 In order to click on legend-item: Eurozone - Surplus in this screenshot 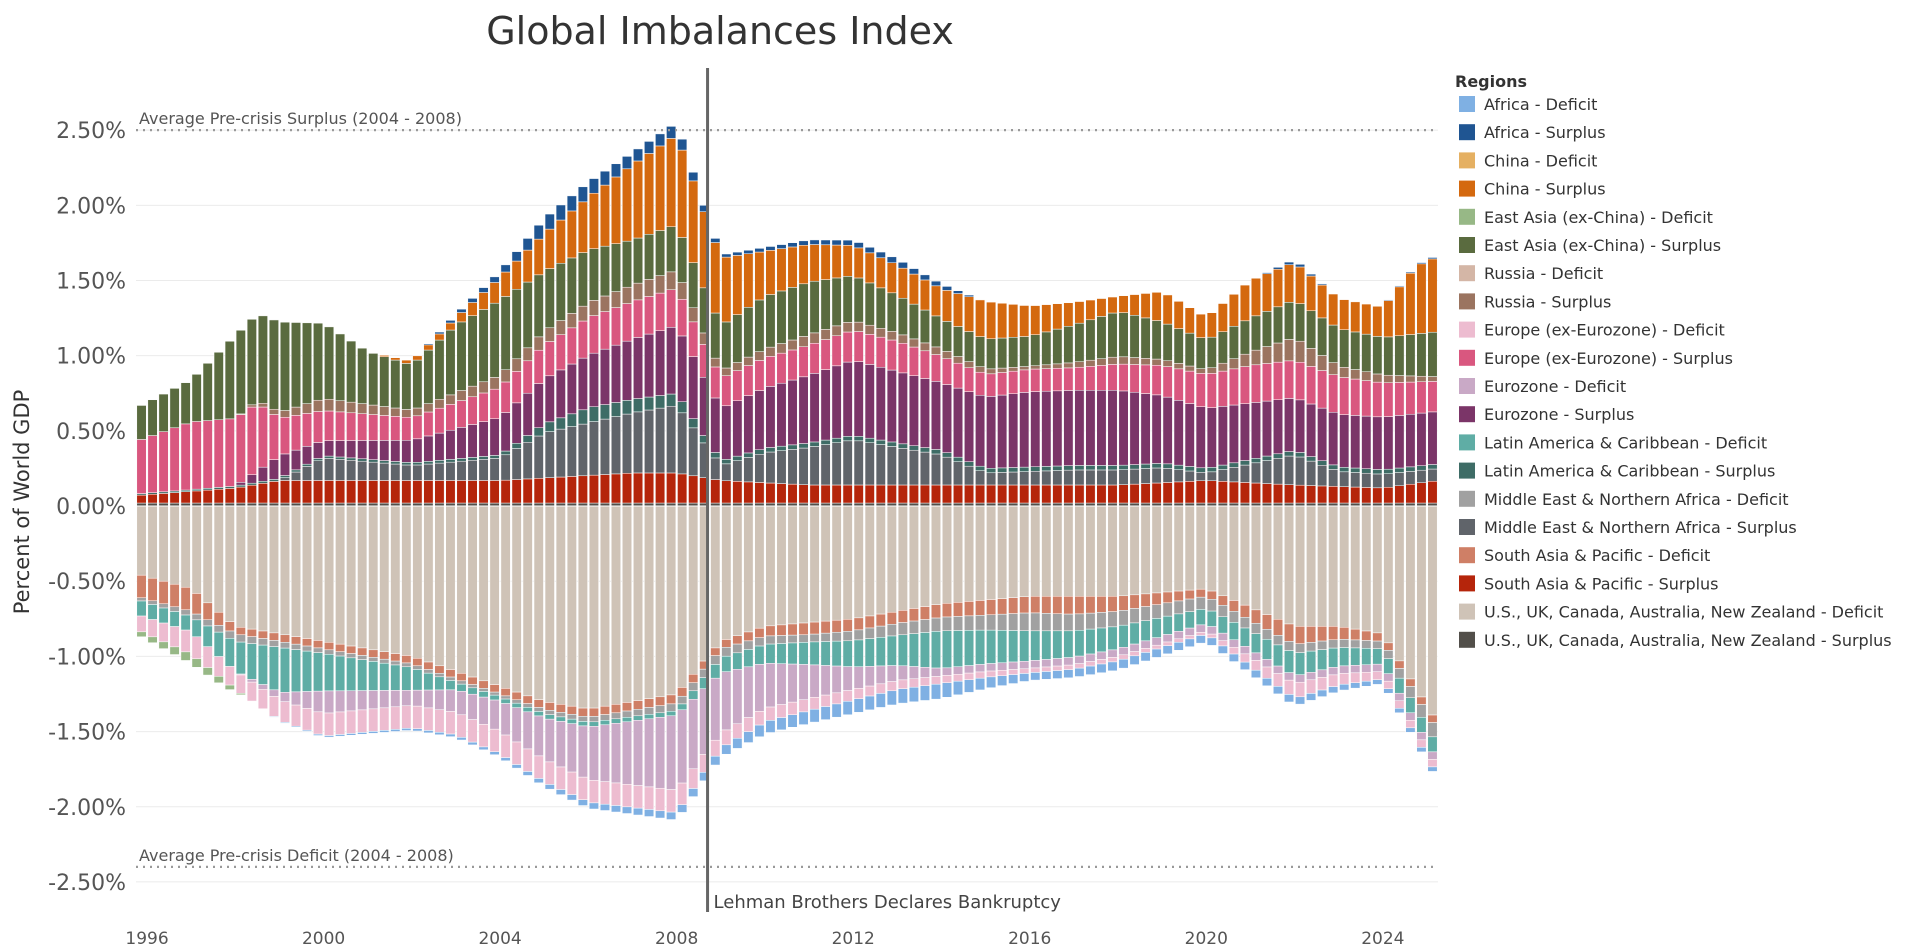, I will do `click(1546, 414)`.